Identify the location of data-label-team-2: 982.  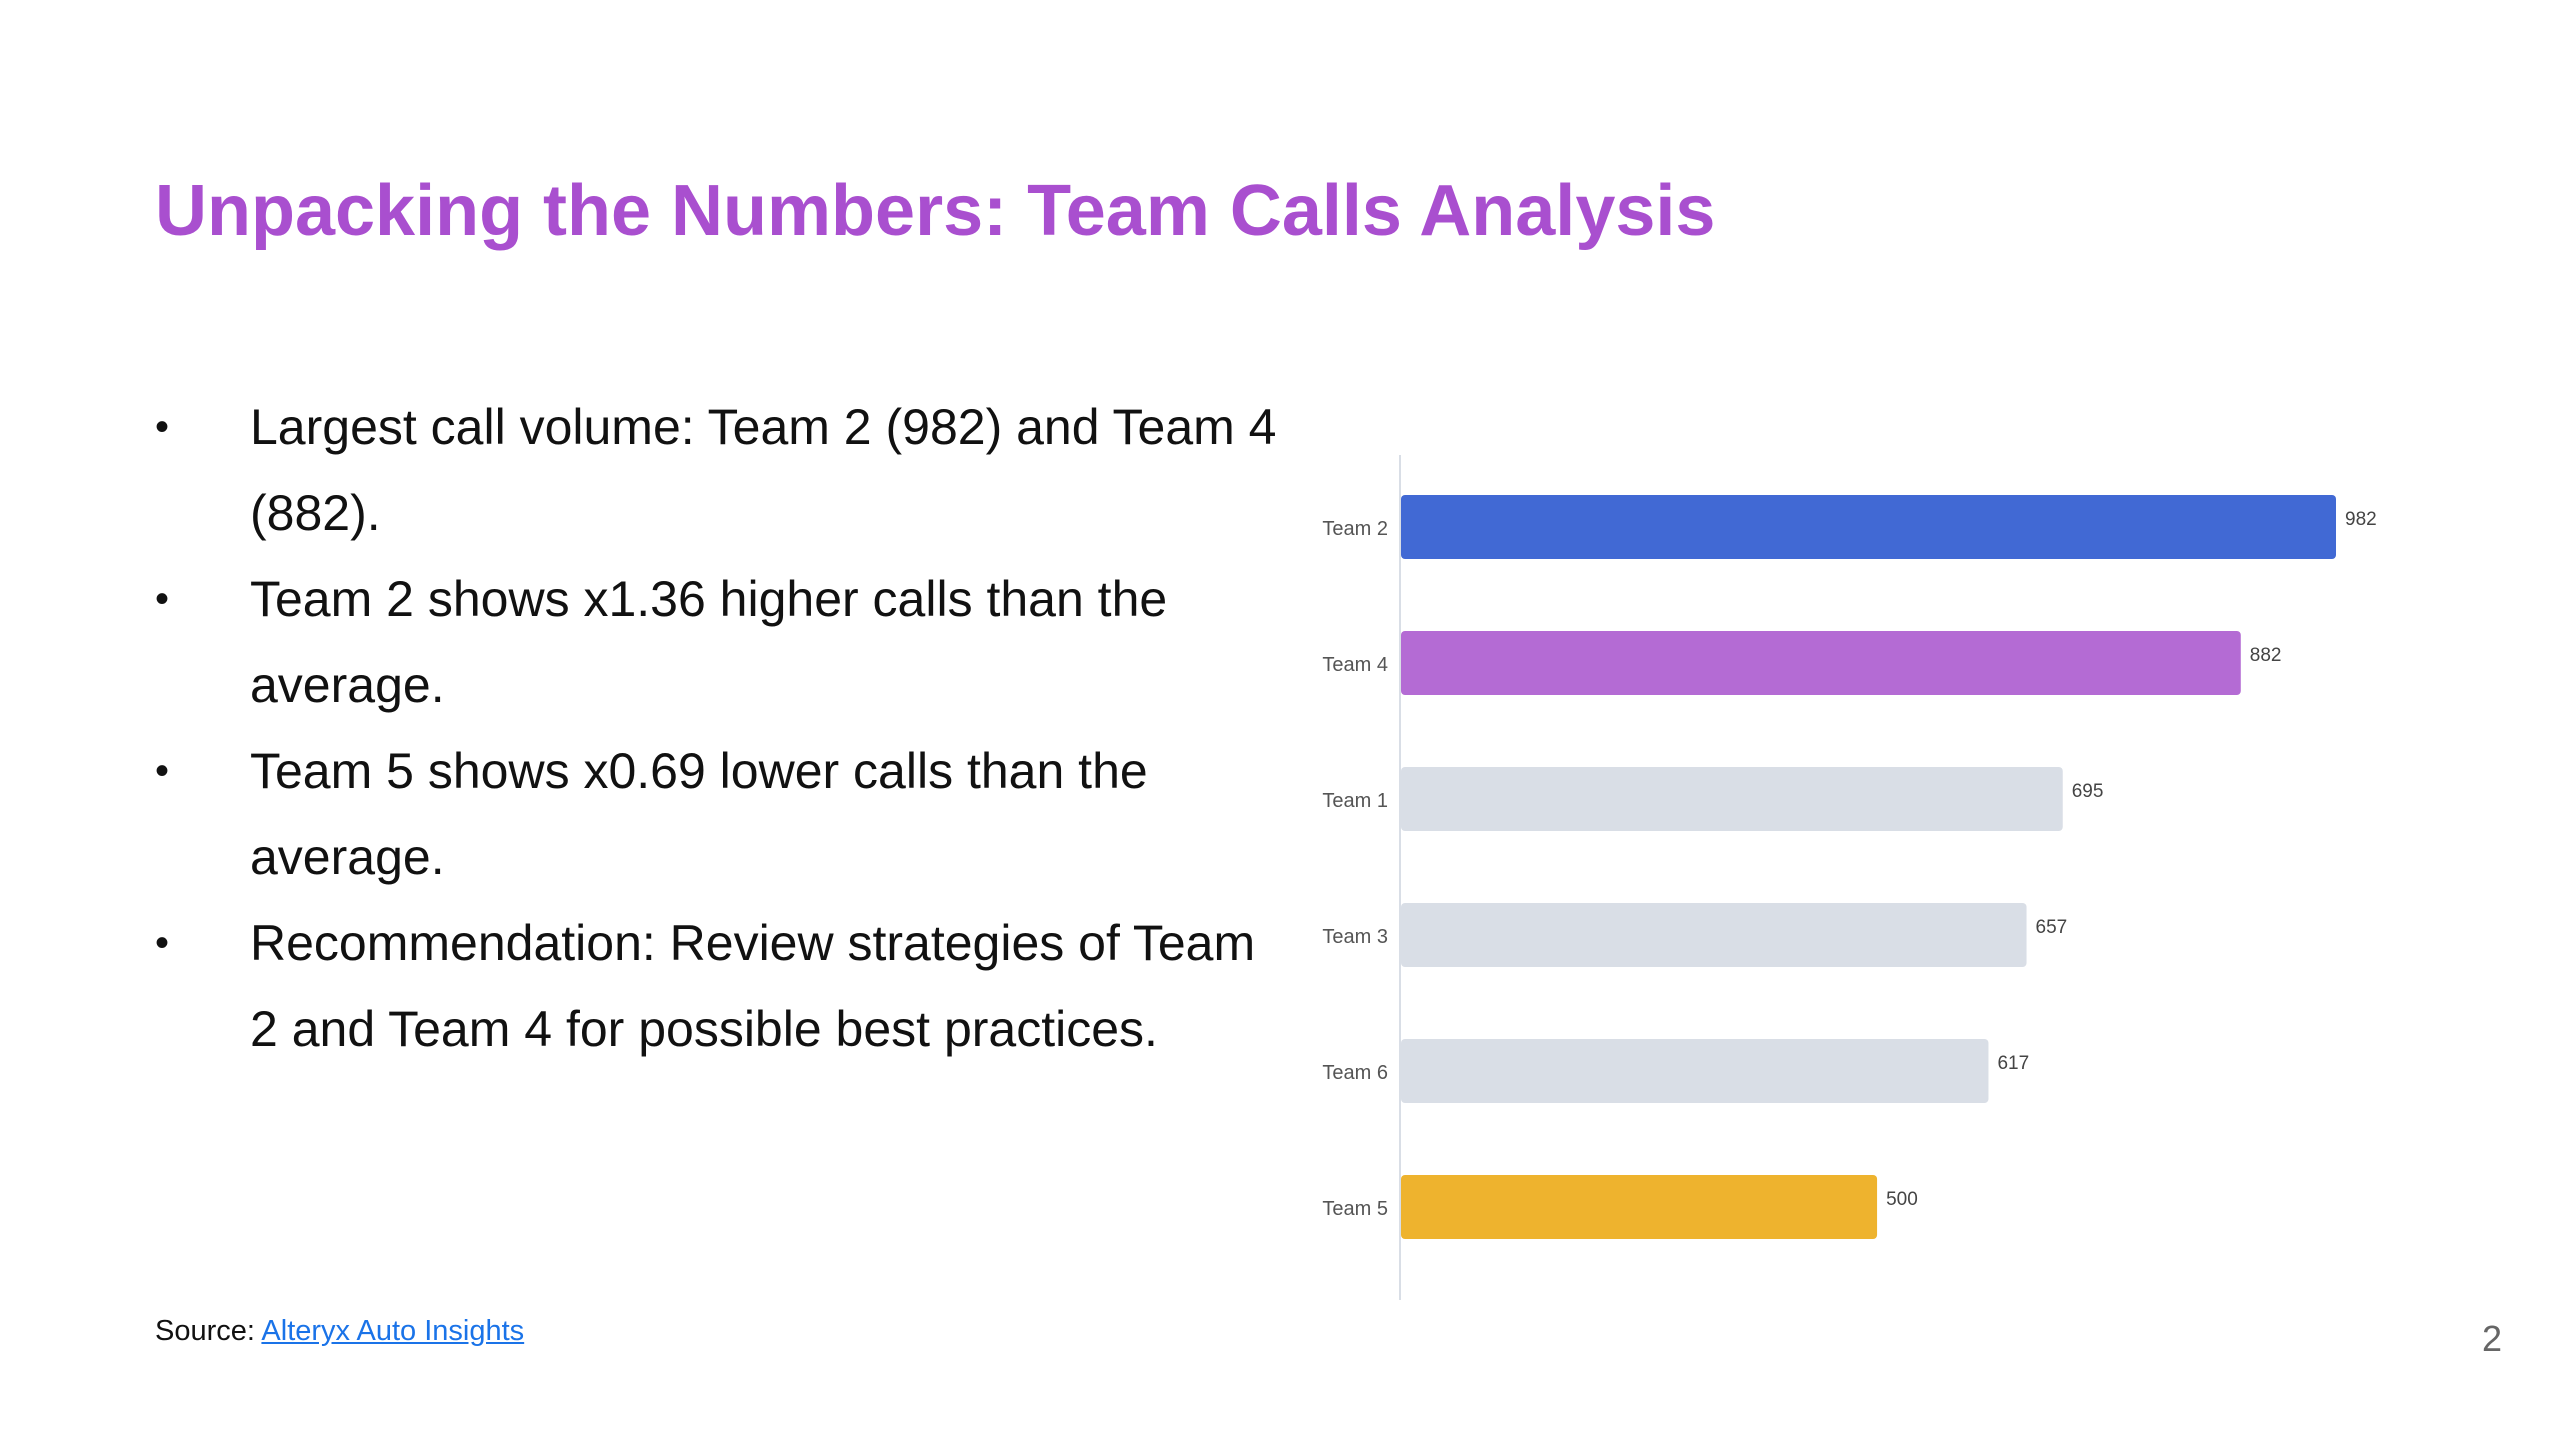
(2361, 519).